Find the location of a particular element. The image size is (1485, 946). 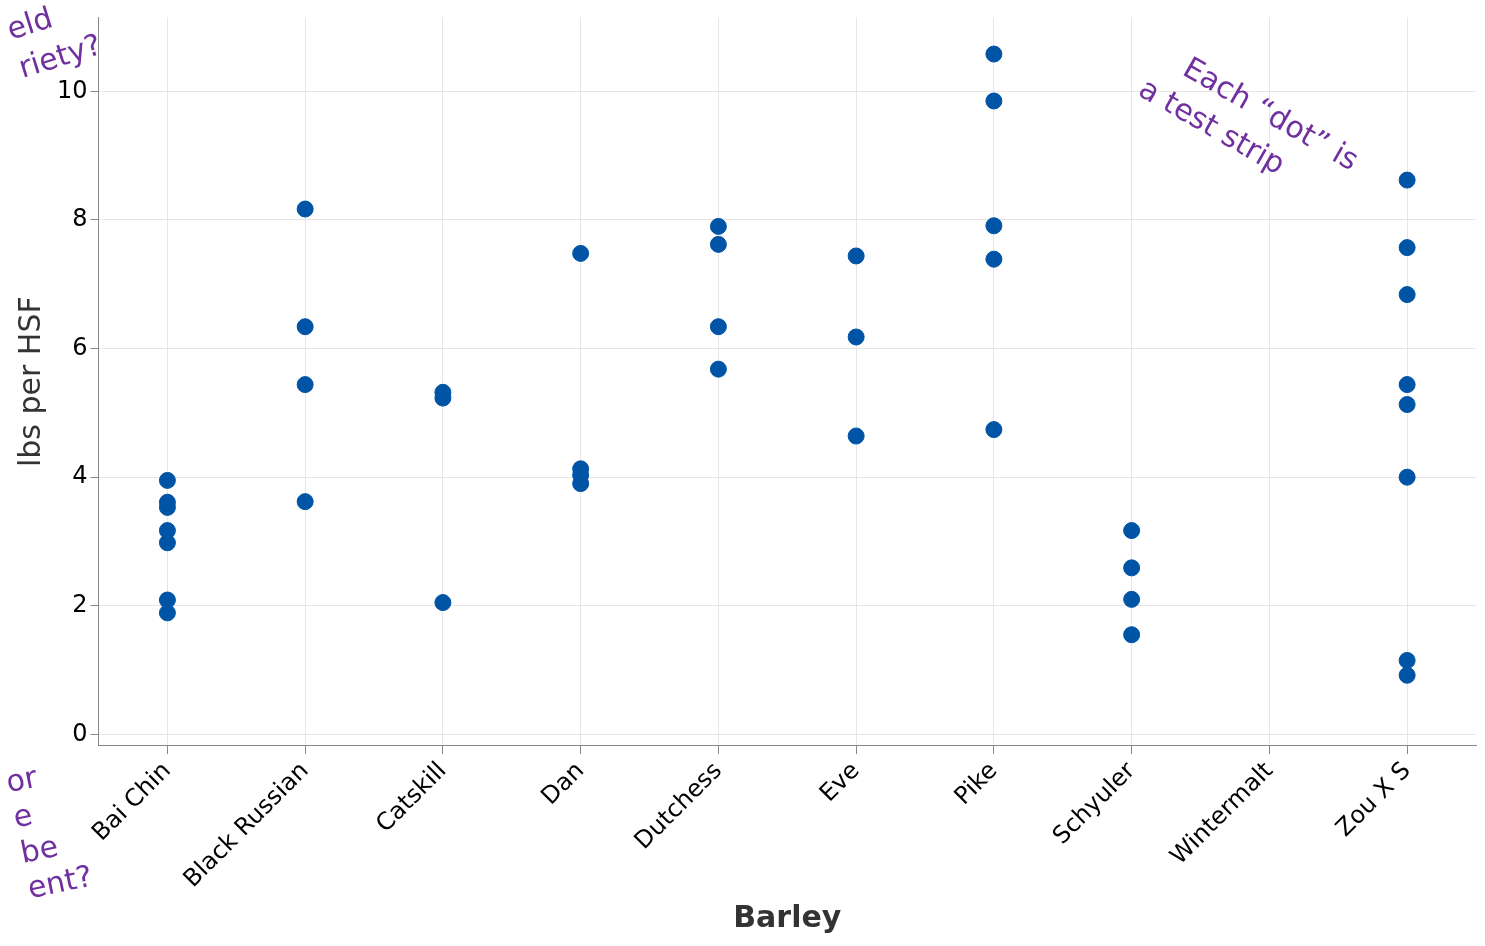

x-tick-label: Dan is located at coordinates (562, 783).